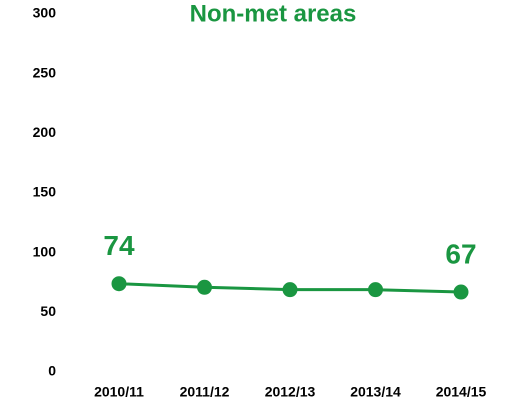 The image size is (519, 413). Describe the element at coordinates (45, 132) in the screenshot. I see `y-tick-label: 200` at that location.